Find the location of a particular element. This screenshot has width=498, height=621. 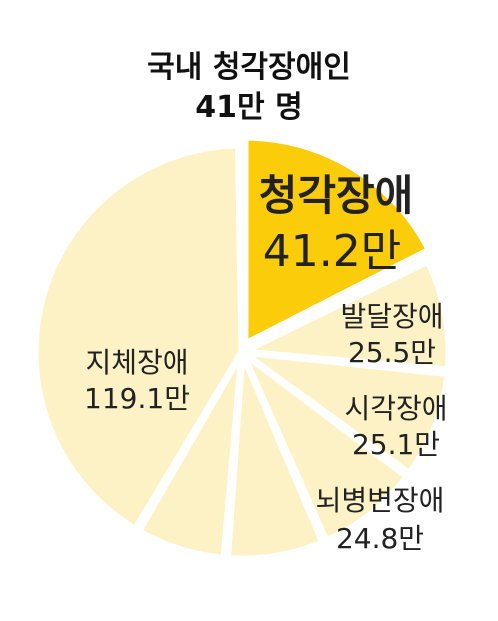

slice-visual is located at coordinates (340, 413).